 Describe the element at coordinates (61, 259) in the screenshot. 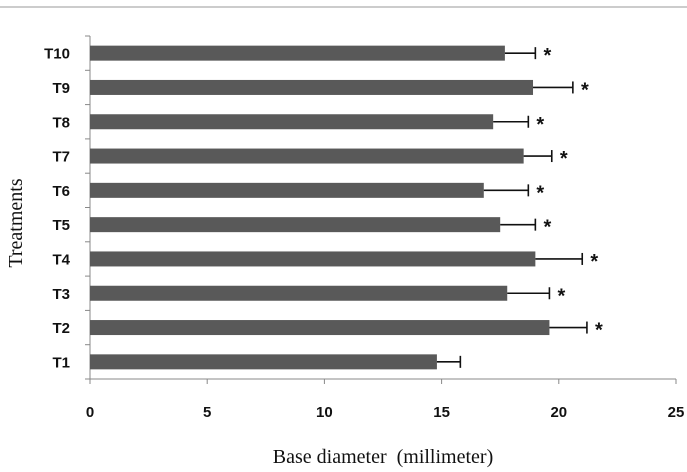

I see `y-category-label: T4` at that location.